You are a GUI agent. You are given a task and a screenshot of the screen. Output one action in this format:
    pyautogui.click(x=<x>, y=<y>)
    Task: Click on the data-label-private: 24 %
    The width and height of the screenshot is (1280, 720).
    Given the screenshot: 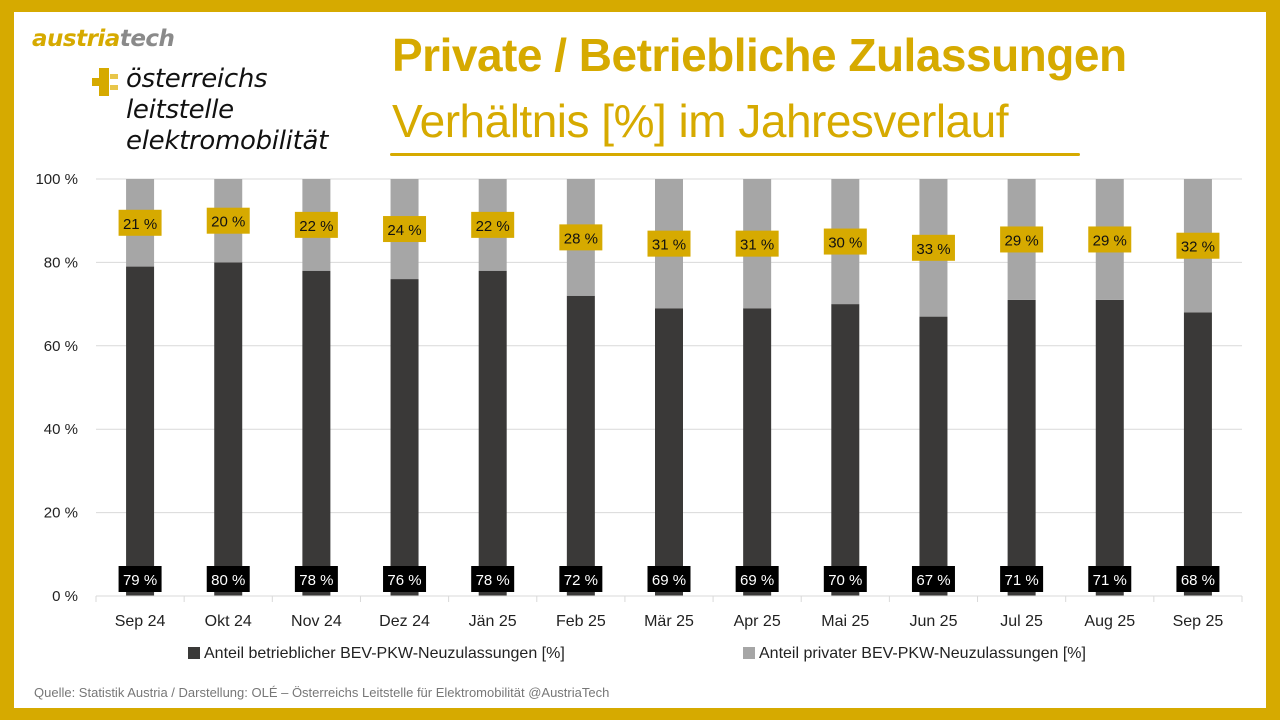 What is the action you would take?
    pyautogui.click(x=404, y=230)
    